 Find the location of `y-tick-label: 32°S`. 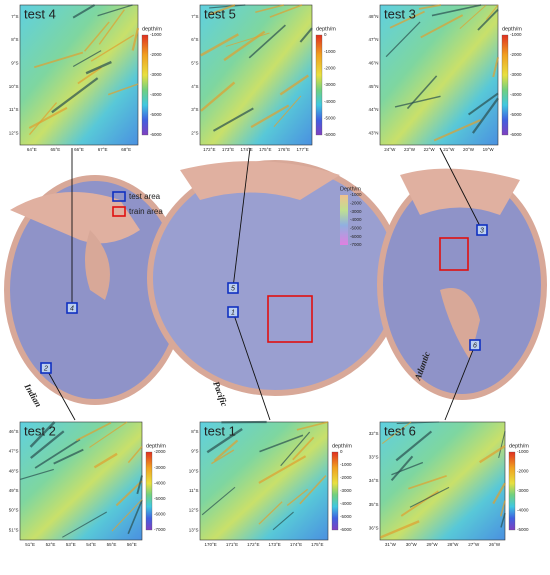

y-tick-label: 32°S is located at coordinates (374, 433).